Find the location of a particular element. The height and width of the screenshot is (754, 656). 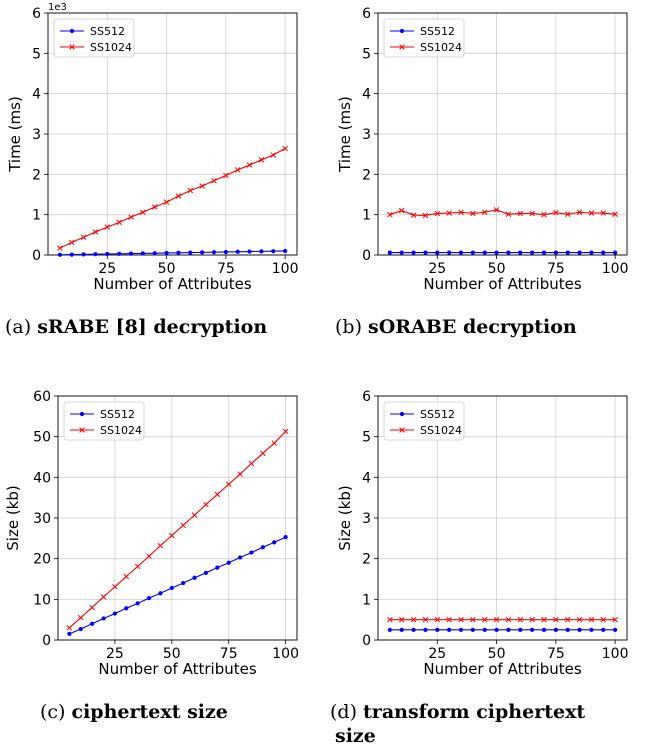

y-axis-label: Size (kb) is located at coordinates (345, 517).